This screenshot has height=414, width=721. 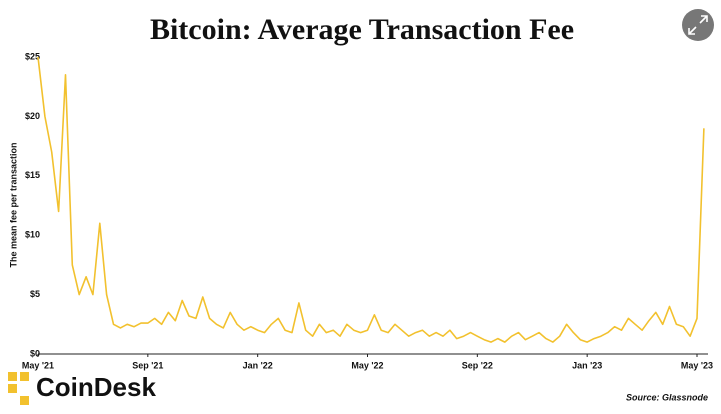 I want to click on y-tick-label: $10, so click(x=32, y=235).